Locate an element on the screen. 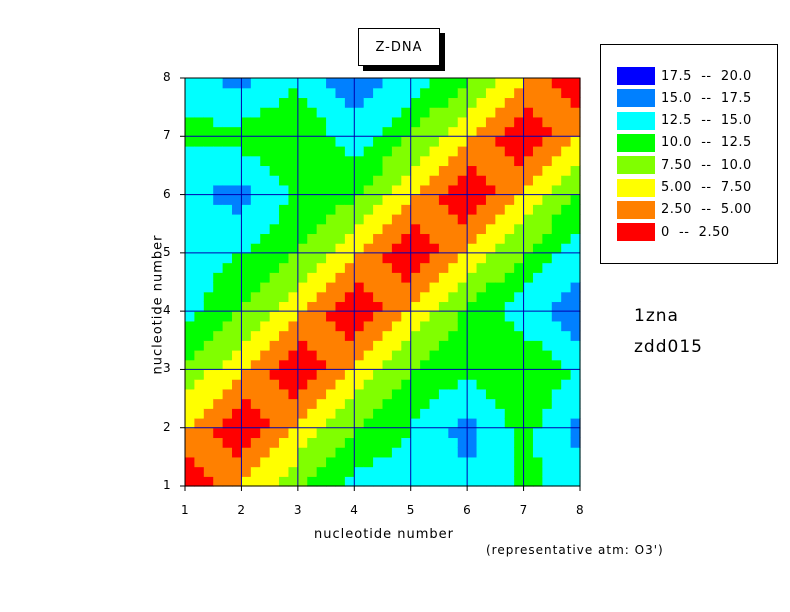  legend-swatch is located at coordinates (636, 232).